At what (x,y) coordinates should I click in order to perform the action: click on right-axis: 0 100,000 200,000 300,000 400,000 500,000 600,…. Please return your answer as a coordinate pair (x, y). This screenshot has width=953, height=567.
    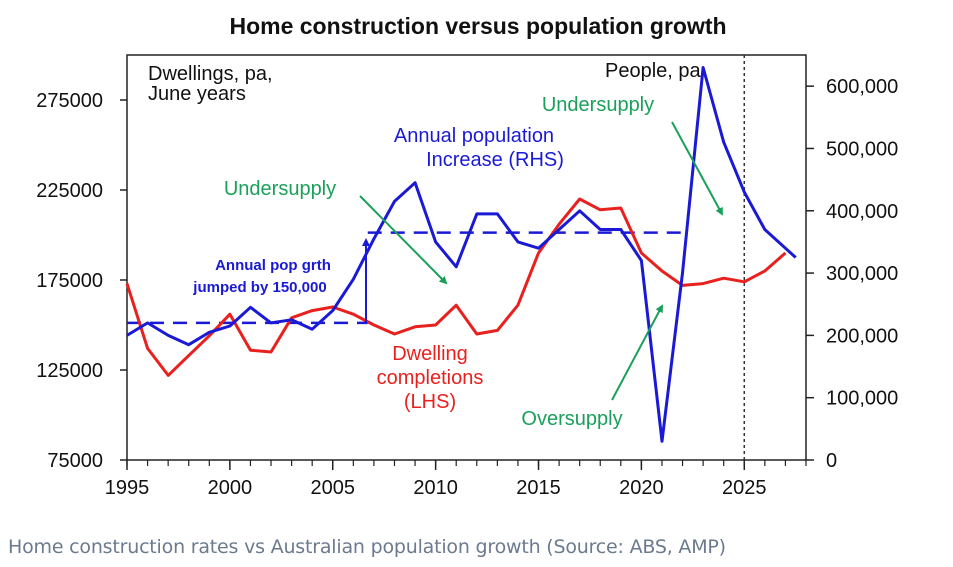
    Looking at the image, I should click on (852, 274).